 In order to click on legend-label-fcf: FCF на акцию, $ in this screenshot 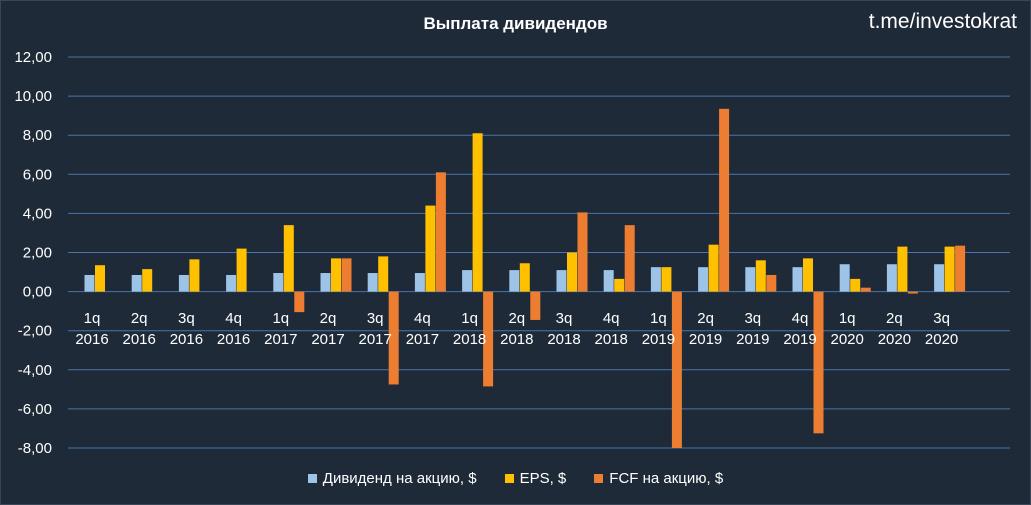, I will do `click(666, 478)`.